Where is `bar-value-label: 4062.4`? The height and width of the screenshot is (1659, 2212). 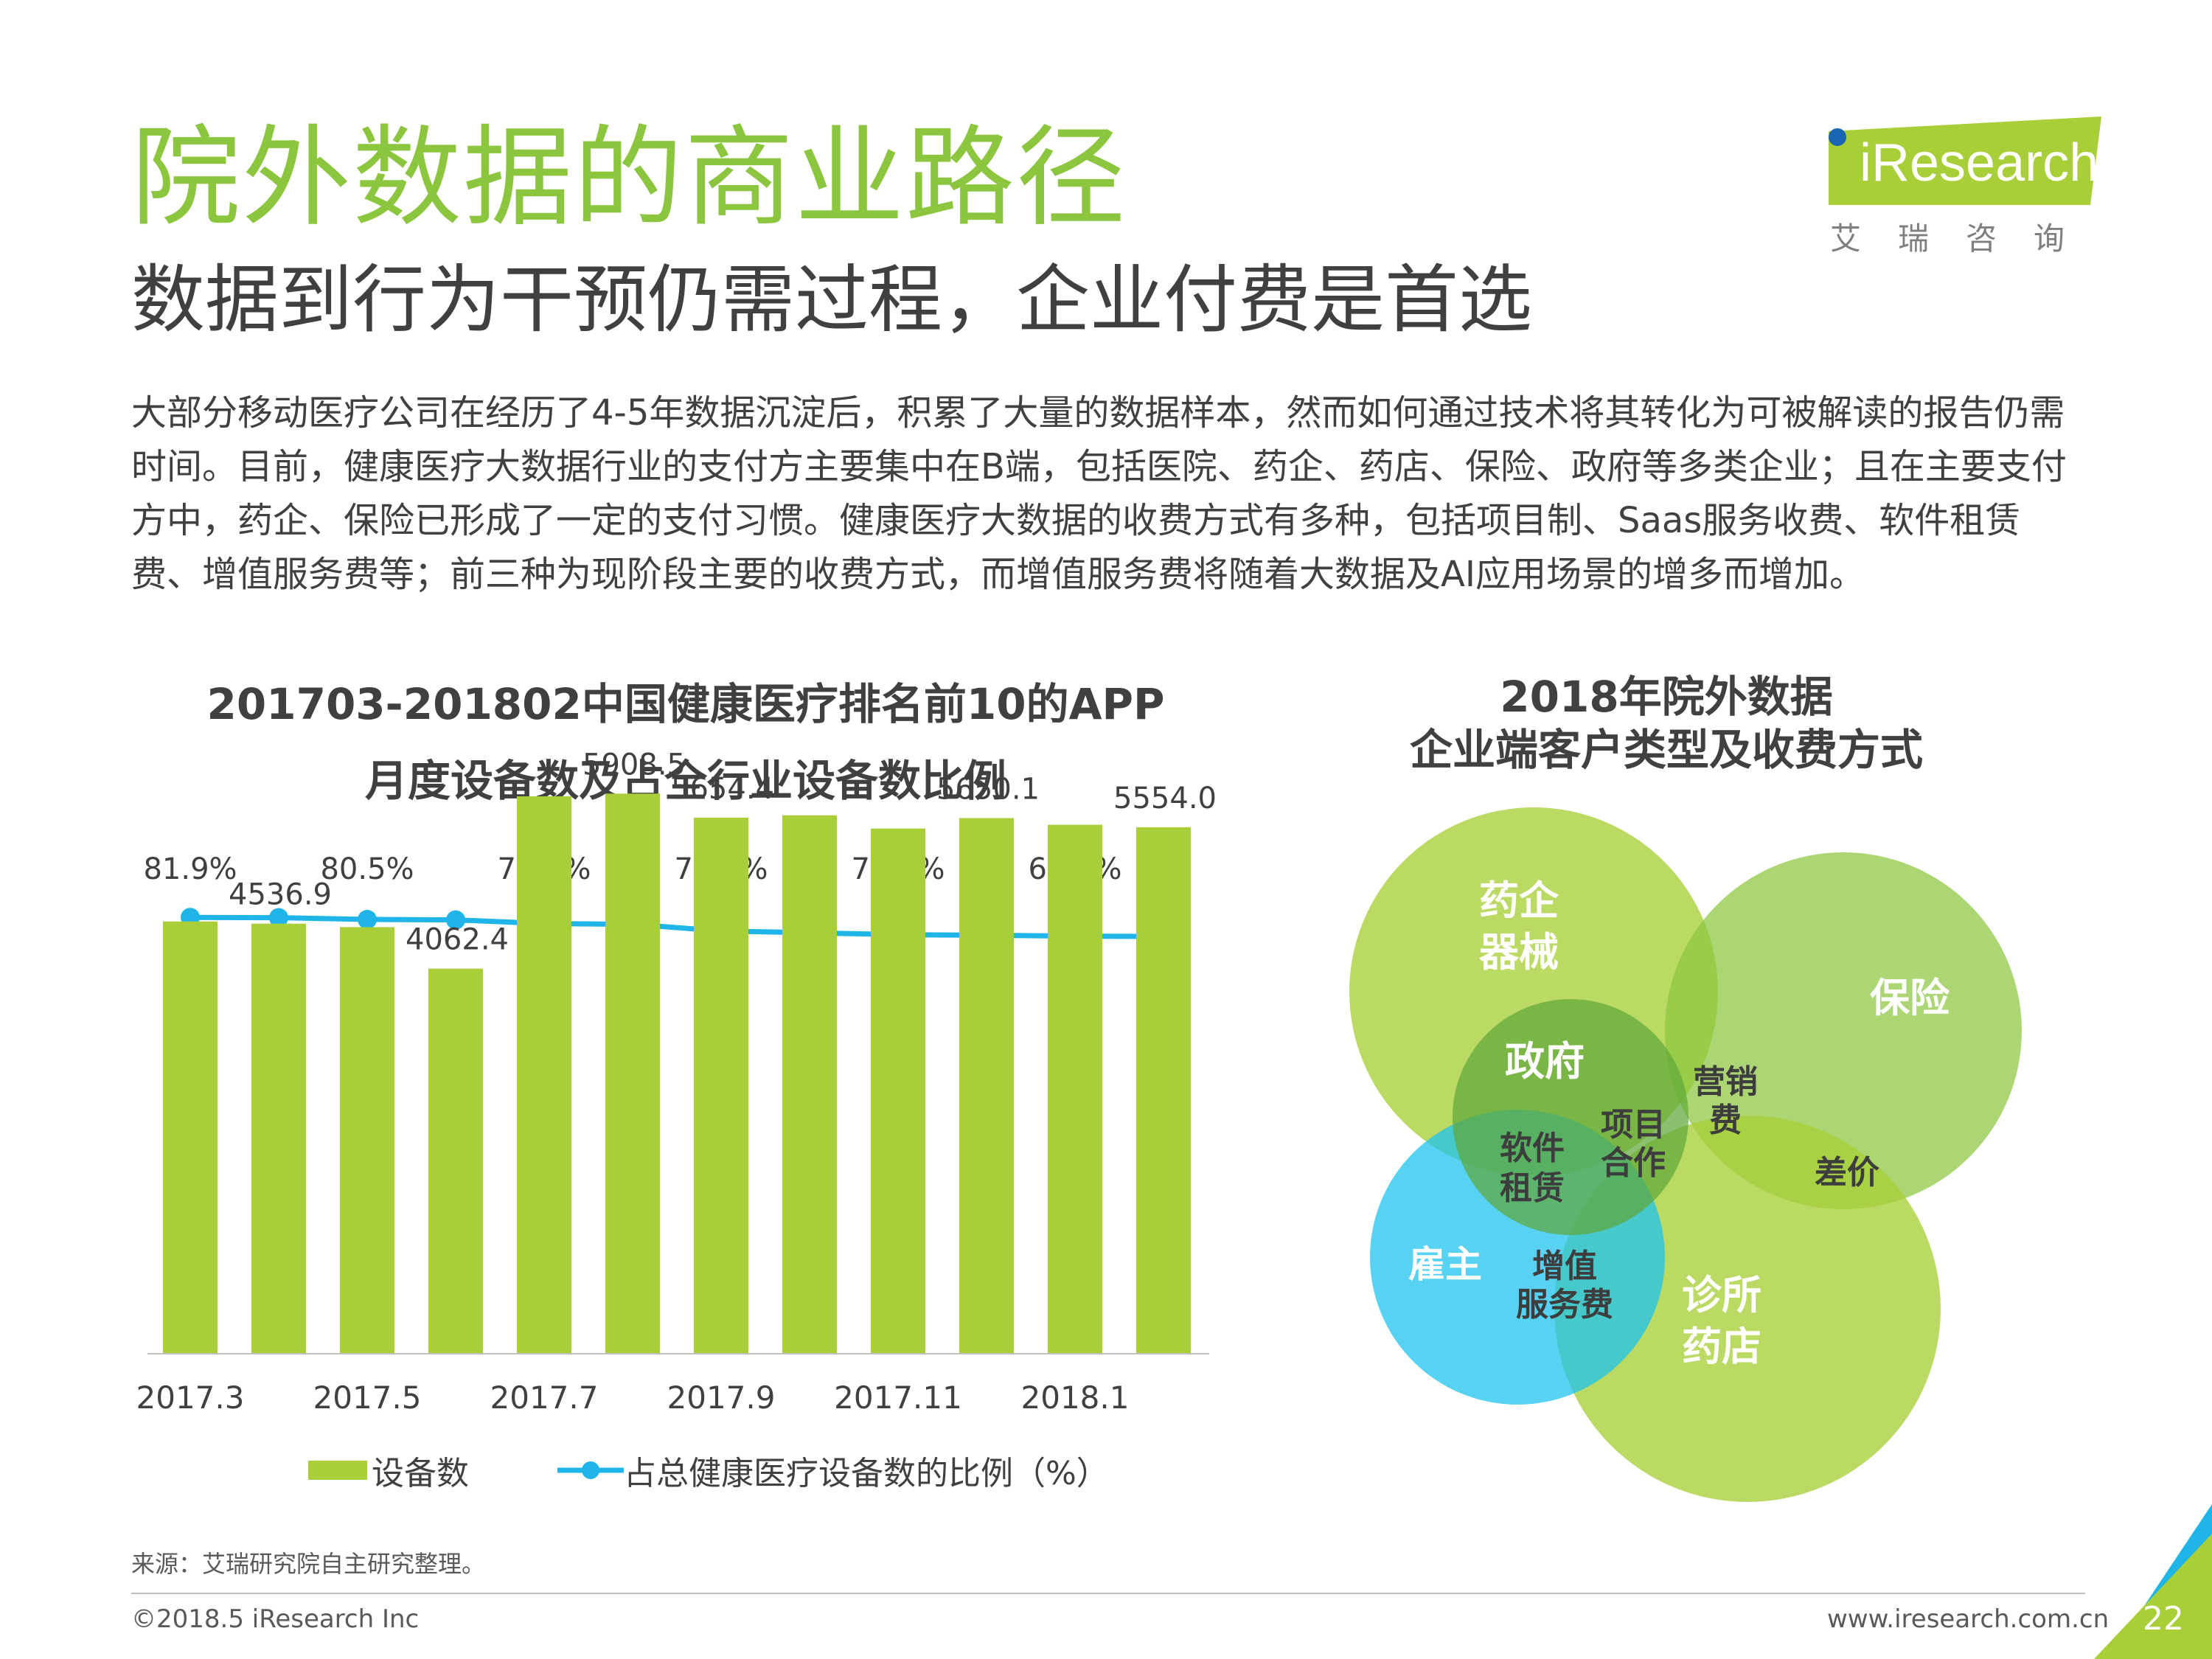 bar-value-label: 4062.4 is located at coordinates (457, 940).